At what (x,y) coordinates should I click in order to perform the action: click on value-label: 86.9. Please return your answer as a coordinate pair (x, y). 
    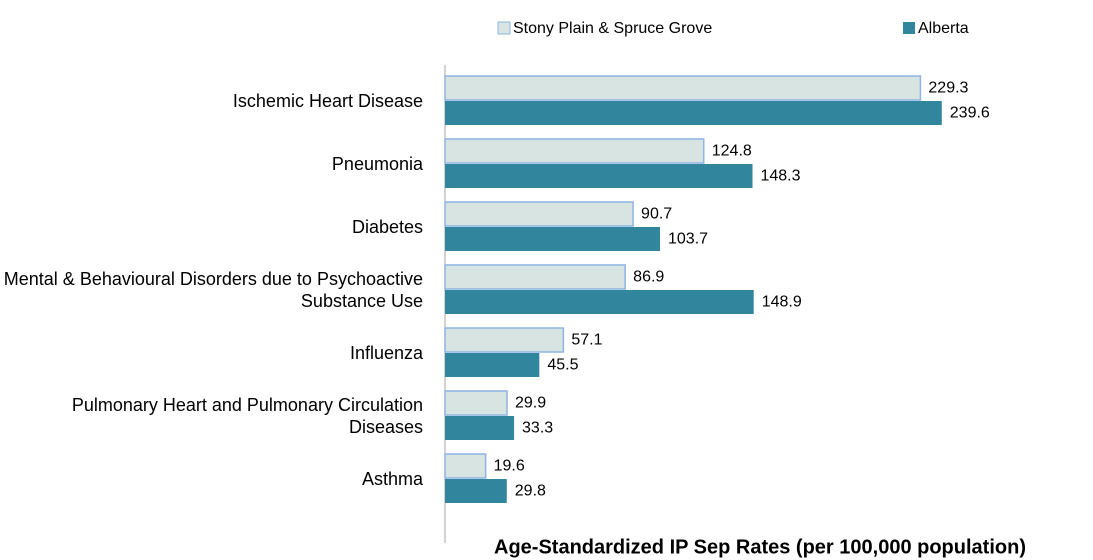
    Looking at the image, I should click on (648, 277).